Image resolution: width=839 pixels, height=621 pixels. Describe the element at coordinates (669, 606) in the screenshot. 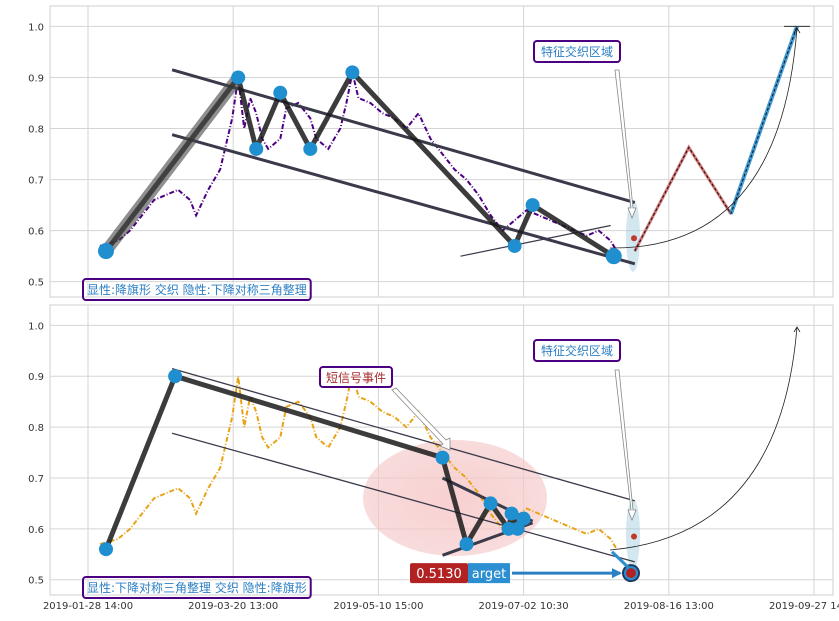

I see `x-tick-label: 2019-08-16 13:00` at that location.